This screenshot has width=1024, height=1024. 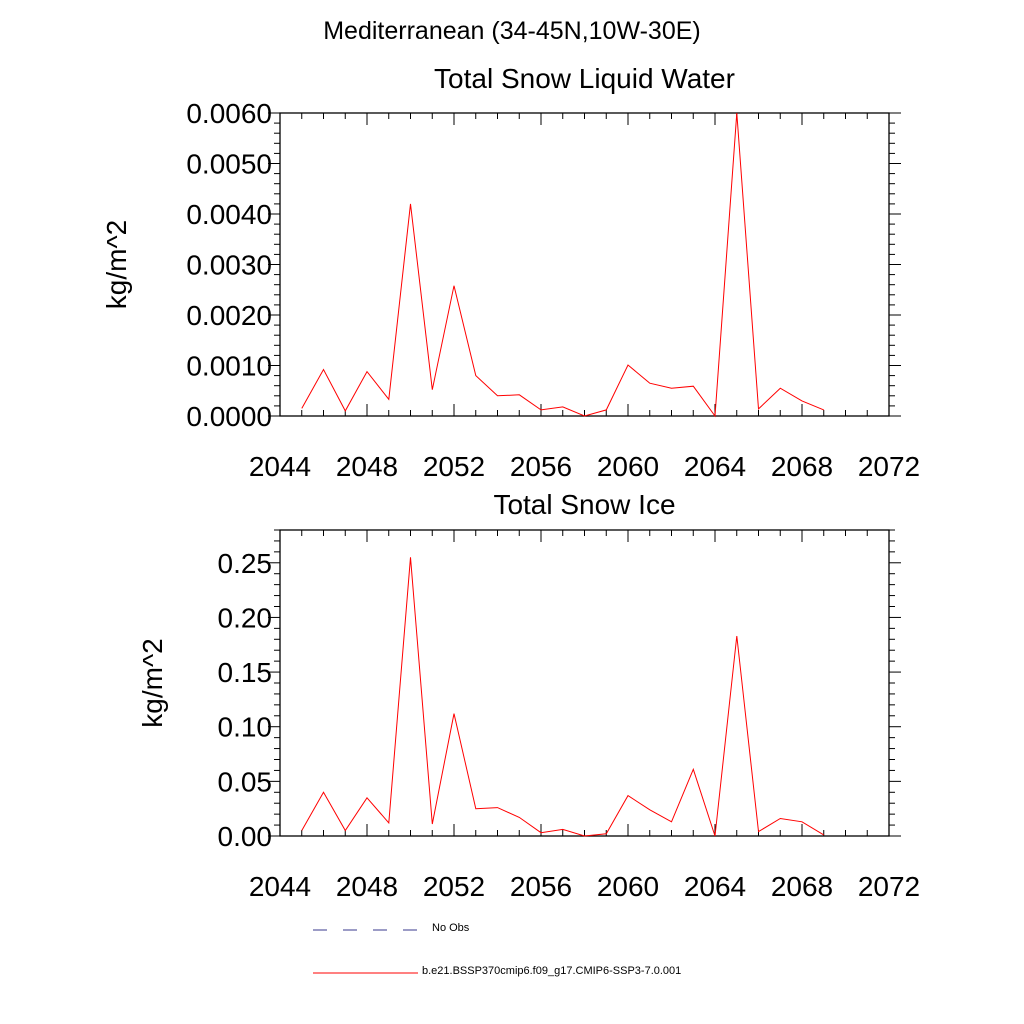 What do you see at coordinates (229, 315) in the screenshot?
I see `y-tick-label: 0.0020` at bounding box center [229, 315].